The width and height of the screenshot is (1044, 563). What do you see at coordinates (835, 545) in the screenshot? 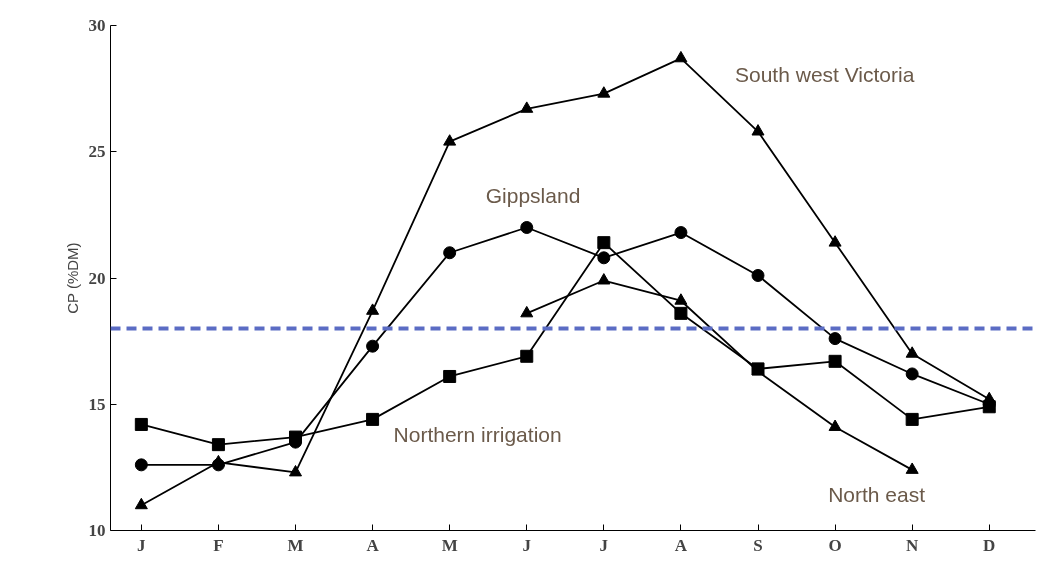
I see `x-tick-label: O` at bounding box center [835, 545].